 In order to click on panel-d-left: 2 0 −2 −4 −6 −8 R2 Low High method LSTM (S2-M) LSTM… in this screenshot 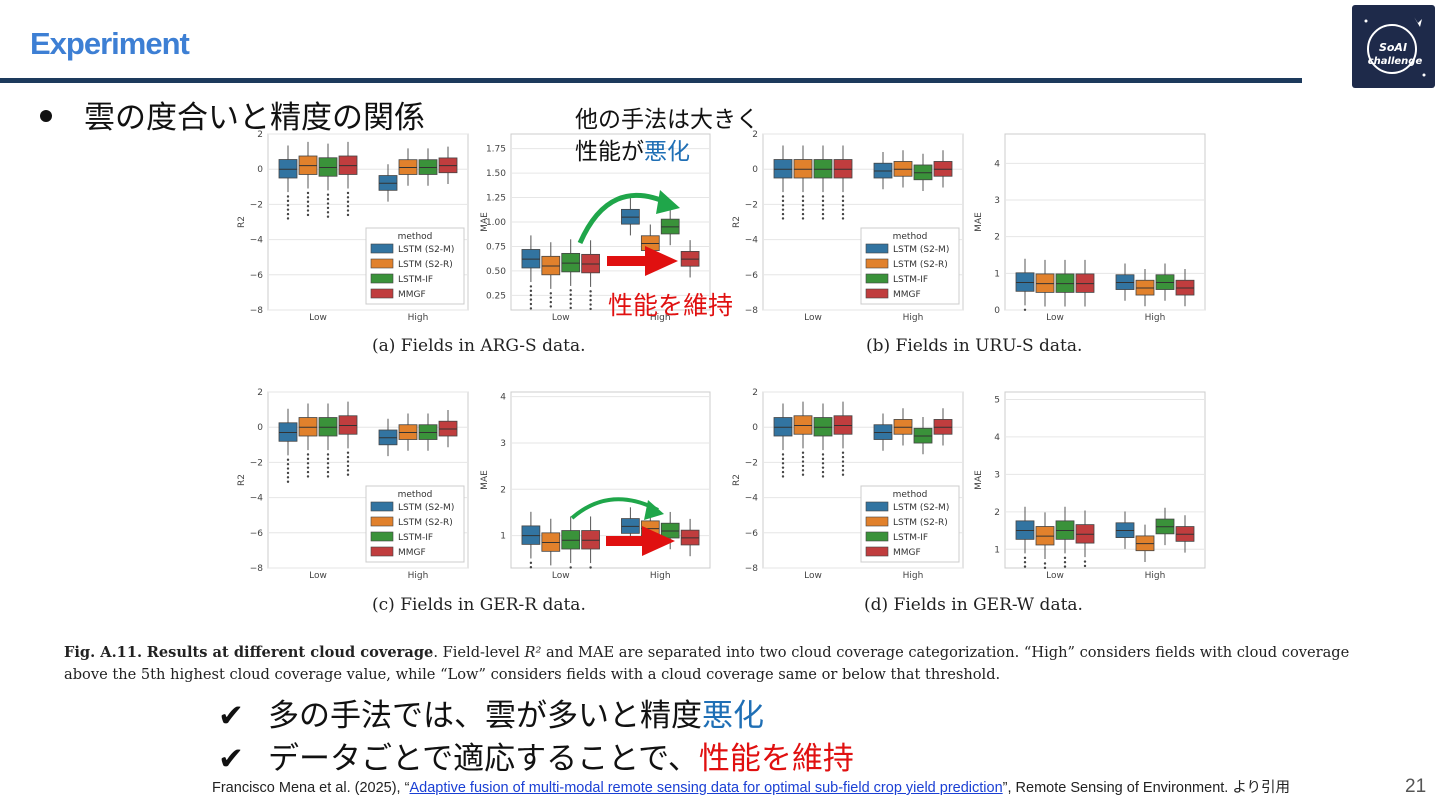, I will do `click(848, 484)`.